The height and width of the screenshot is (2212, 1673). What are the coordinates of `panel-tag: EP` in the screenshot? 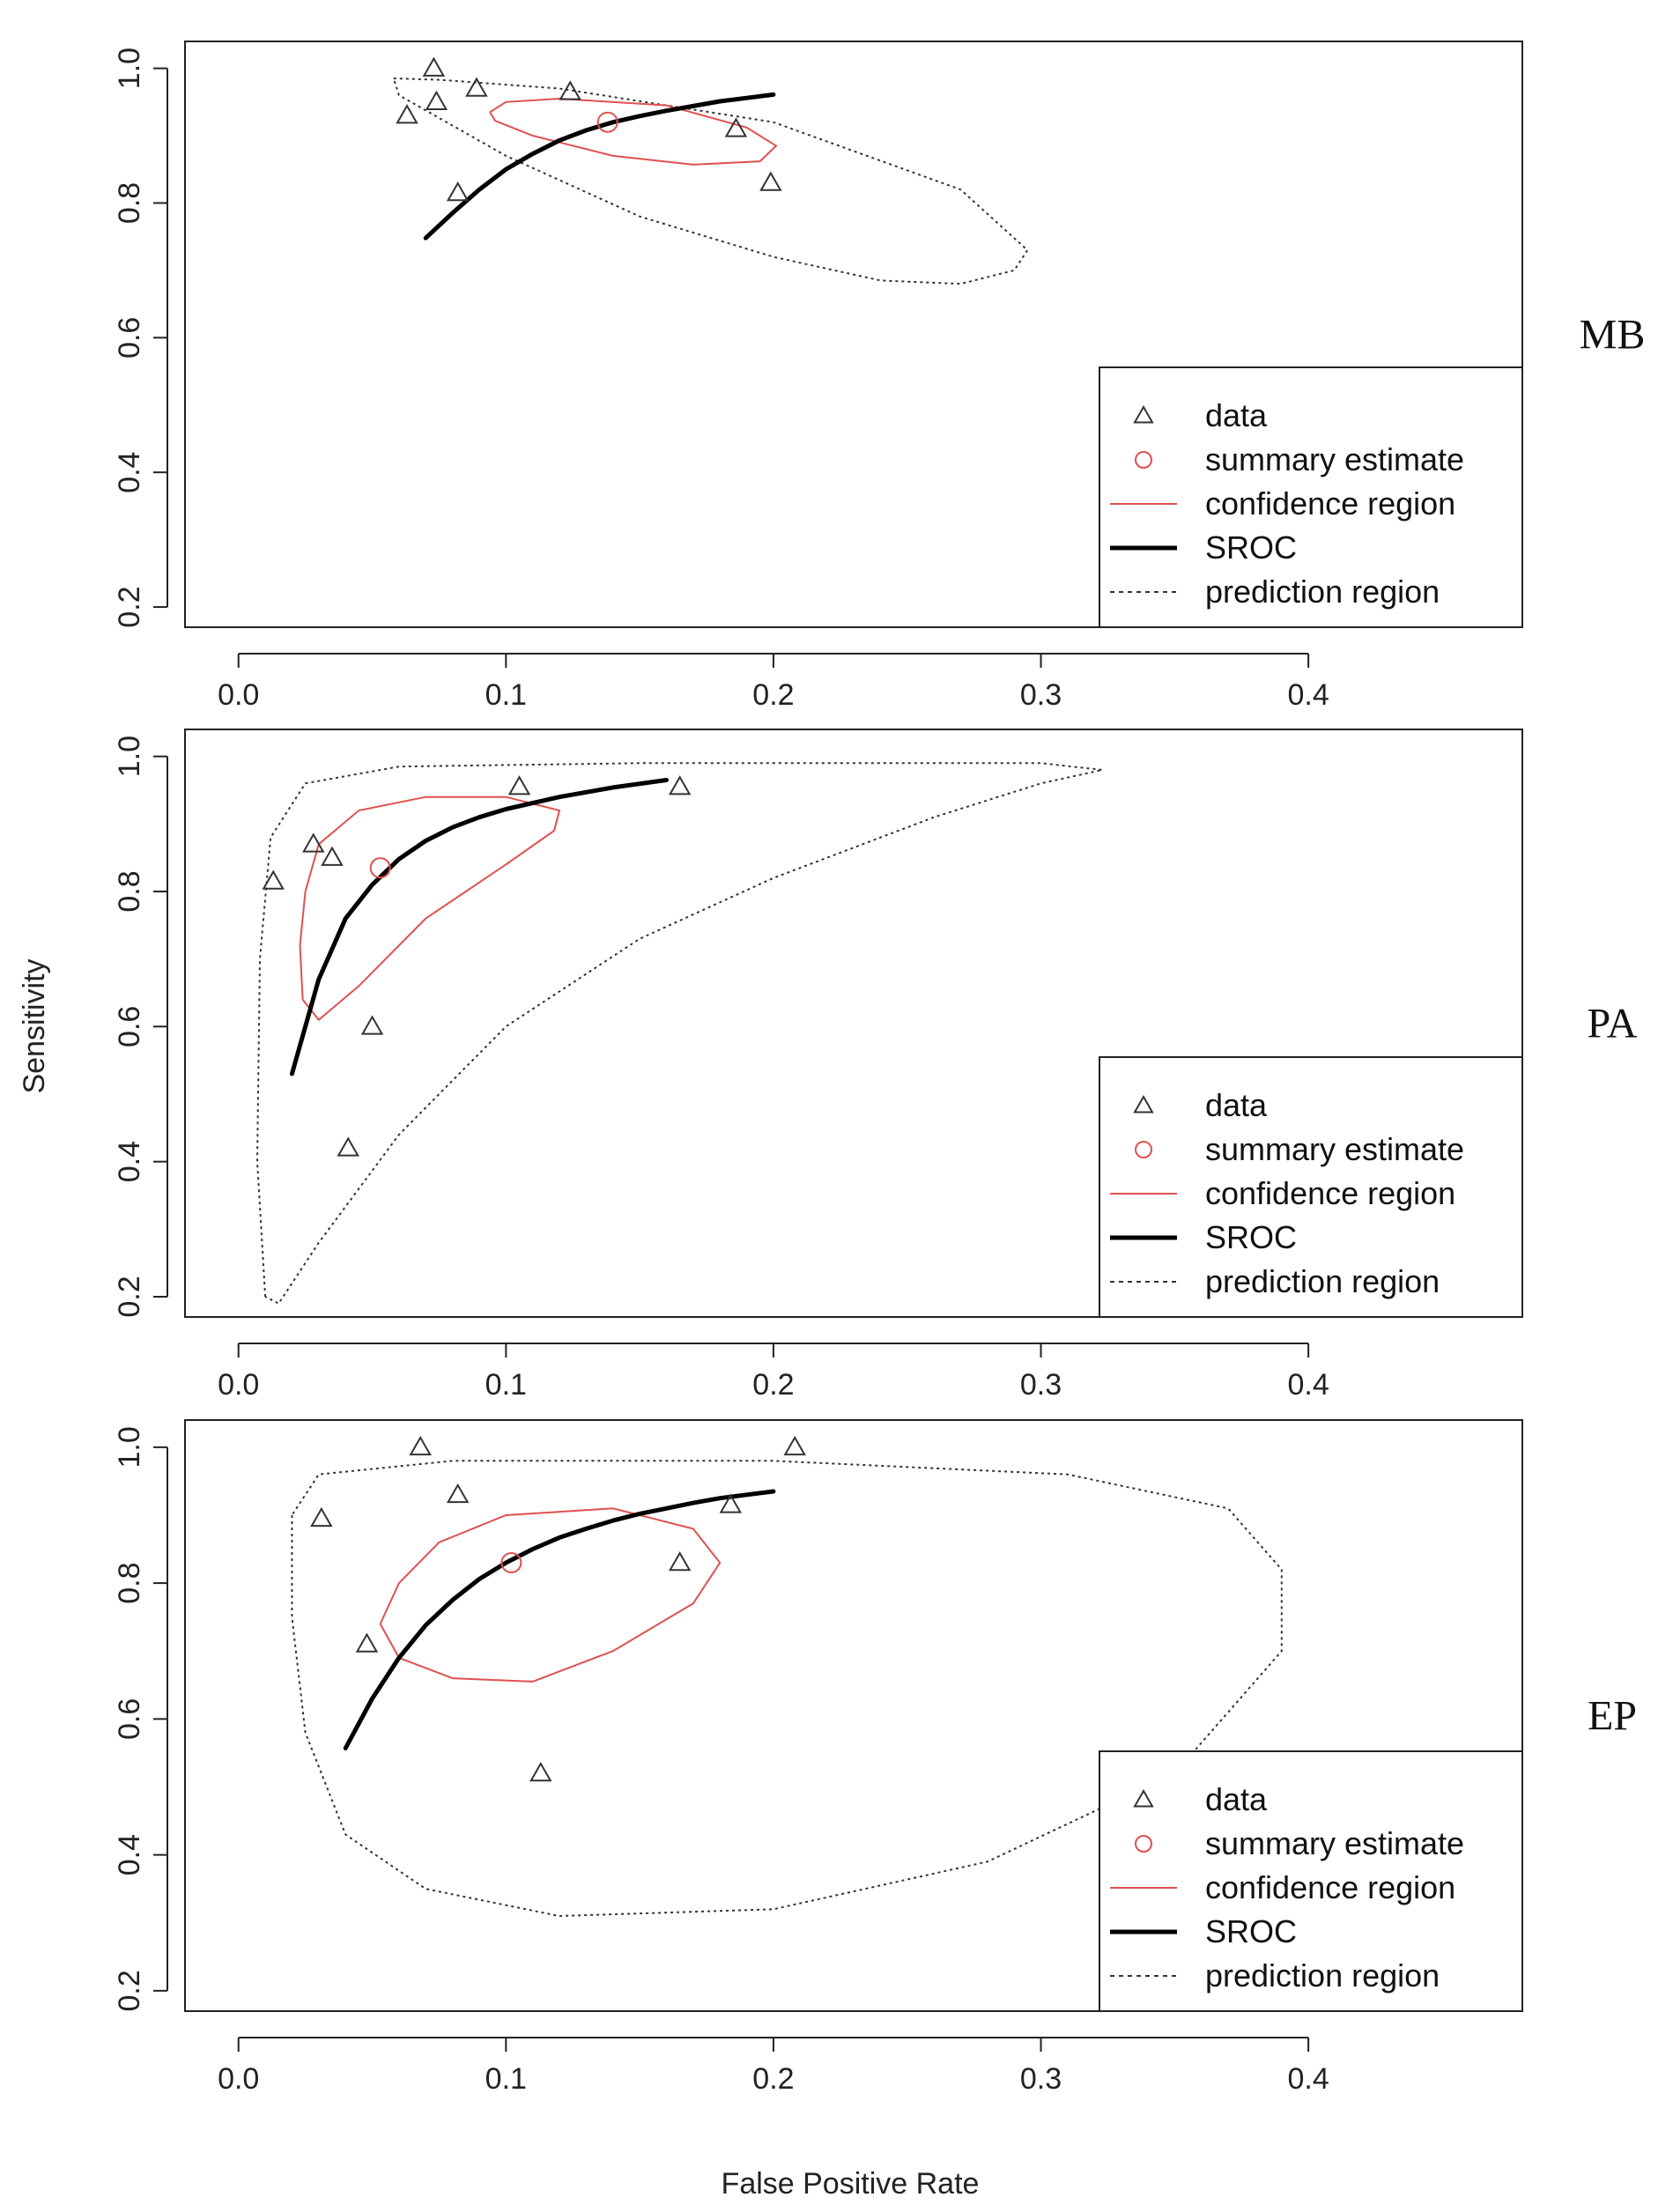 It's located at (1612, 1716).